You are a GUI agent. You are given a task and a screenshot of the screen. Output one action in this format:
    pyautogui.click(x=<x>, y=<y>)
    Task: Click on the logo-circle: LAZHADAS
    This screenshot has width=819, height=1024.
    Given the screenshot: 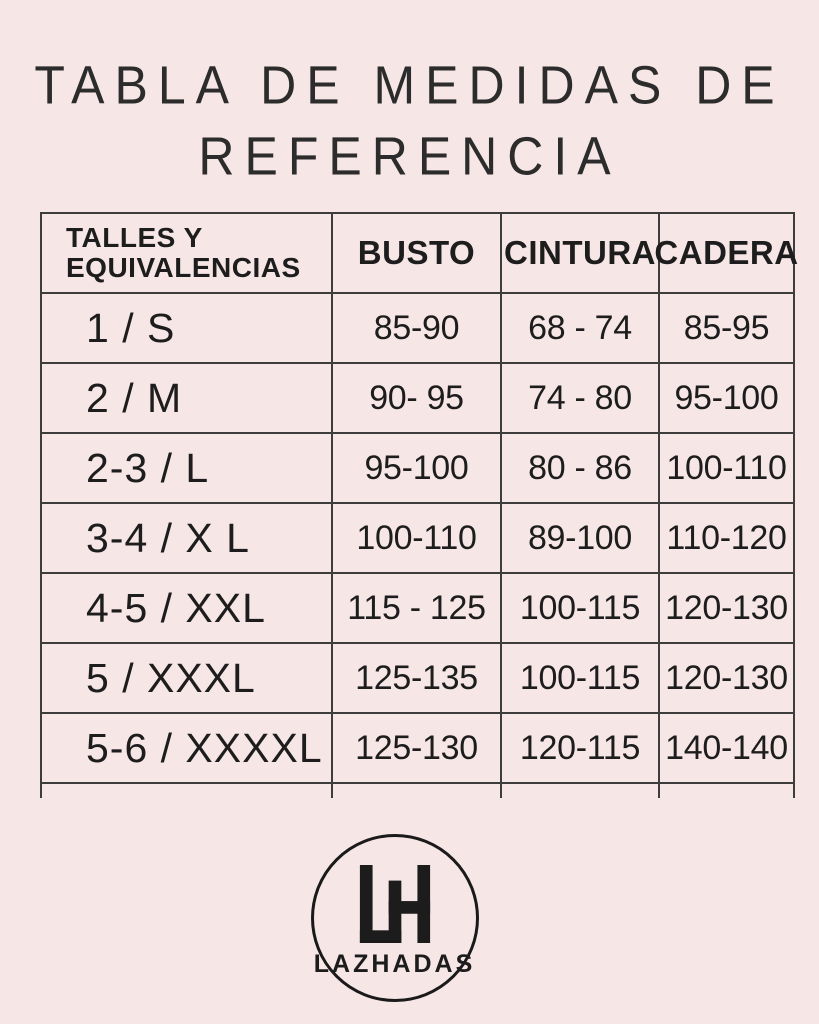 What is the action you would take?
    pyautogui.click(x=394, y=918)
    